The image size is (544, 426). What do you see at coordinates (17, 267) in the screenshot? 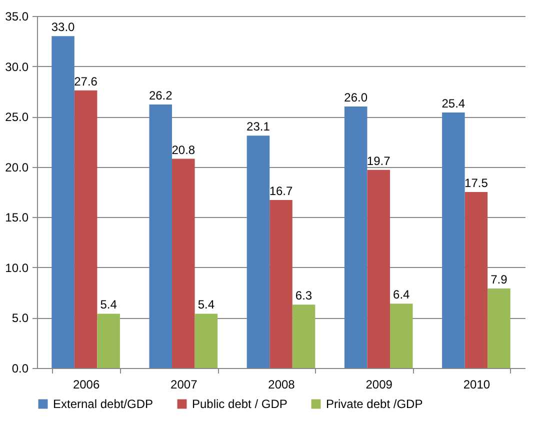
I see `y-tick-label: 10.0` at bounding box center [17, 267].